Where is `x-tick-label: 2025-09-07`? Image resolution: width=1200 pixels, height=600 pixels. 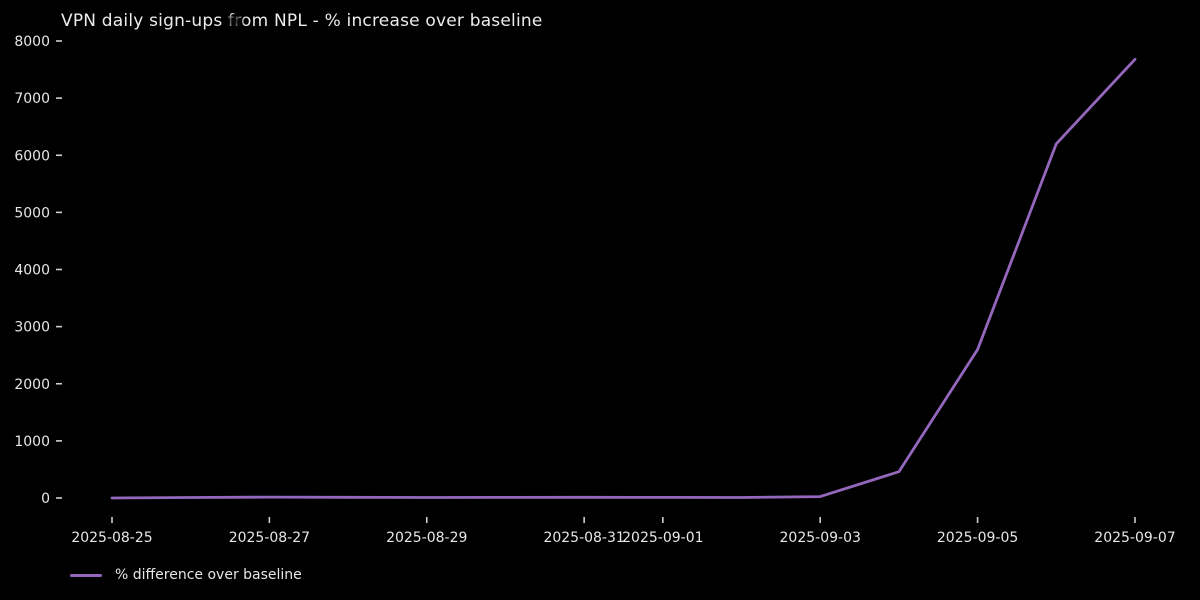
x-tick-label: 2025-09-07 is located at coordinates (1134, 538).